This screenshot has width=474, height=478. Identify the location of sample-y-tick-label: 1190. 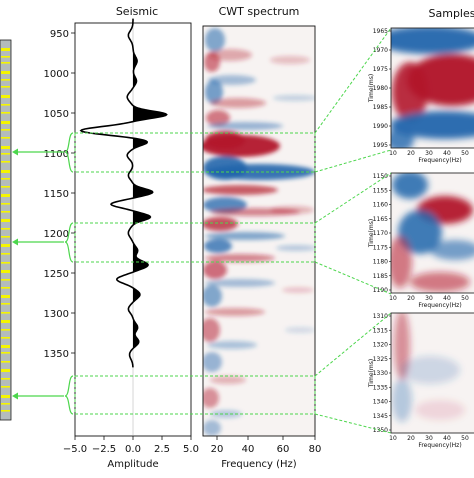
(380, 290).